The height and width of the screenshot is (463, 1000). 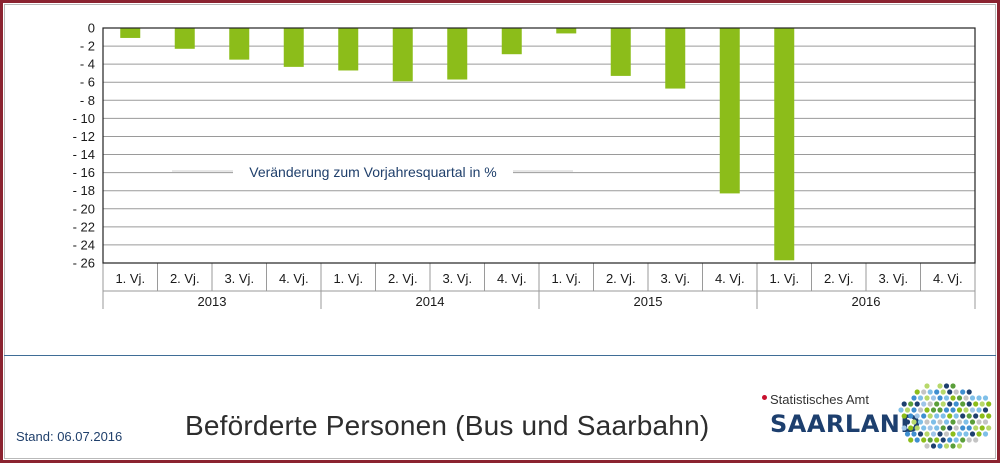 I want to click on page-title: Beförderte Personen (Bus und Saarbahn), so click(x=447, y=425).